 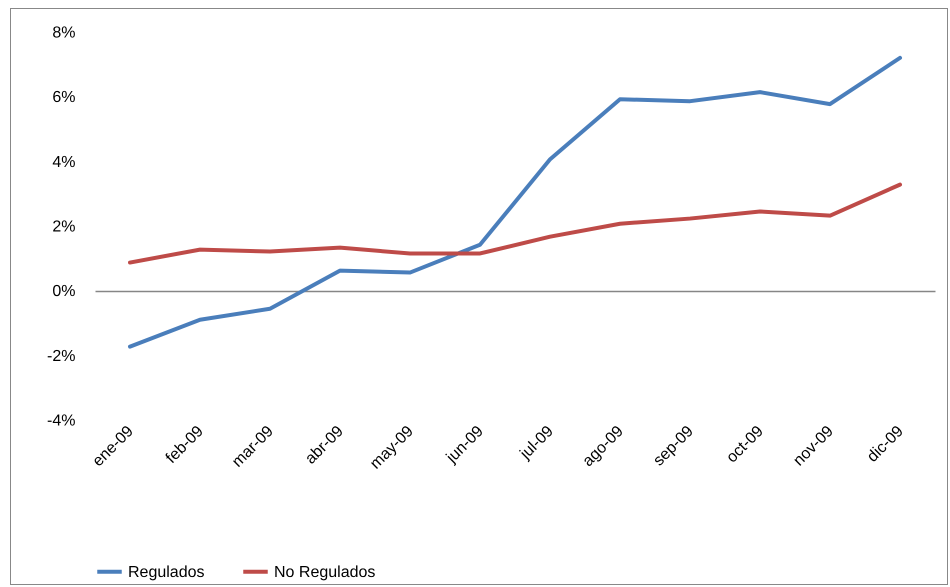 What do you see at coordinates (325, 572) in the screenshot?
I see `legend-label: No Regulados` at bounding box center [325, 572].